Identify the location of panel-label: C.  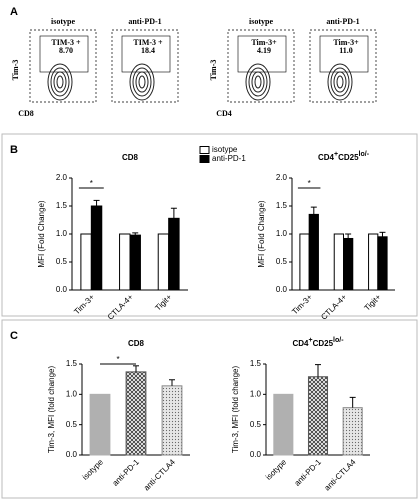
(14, 336).